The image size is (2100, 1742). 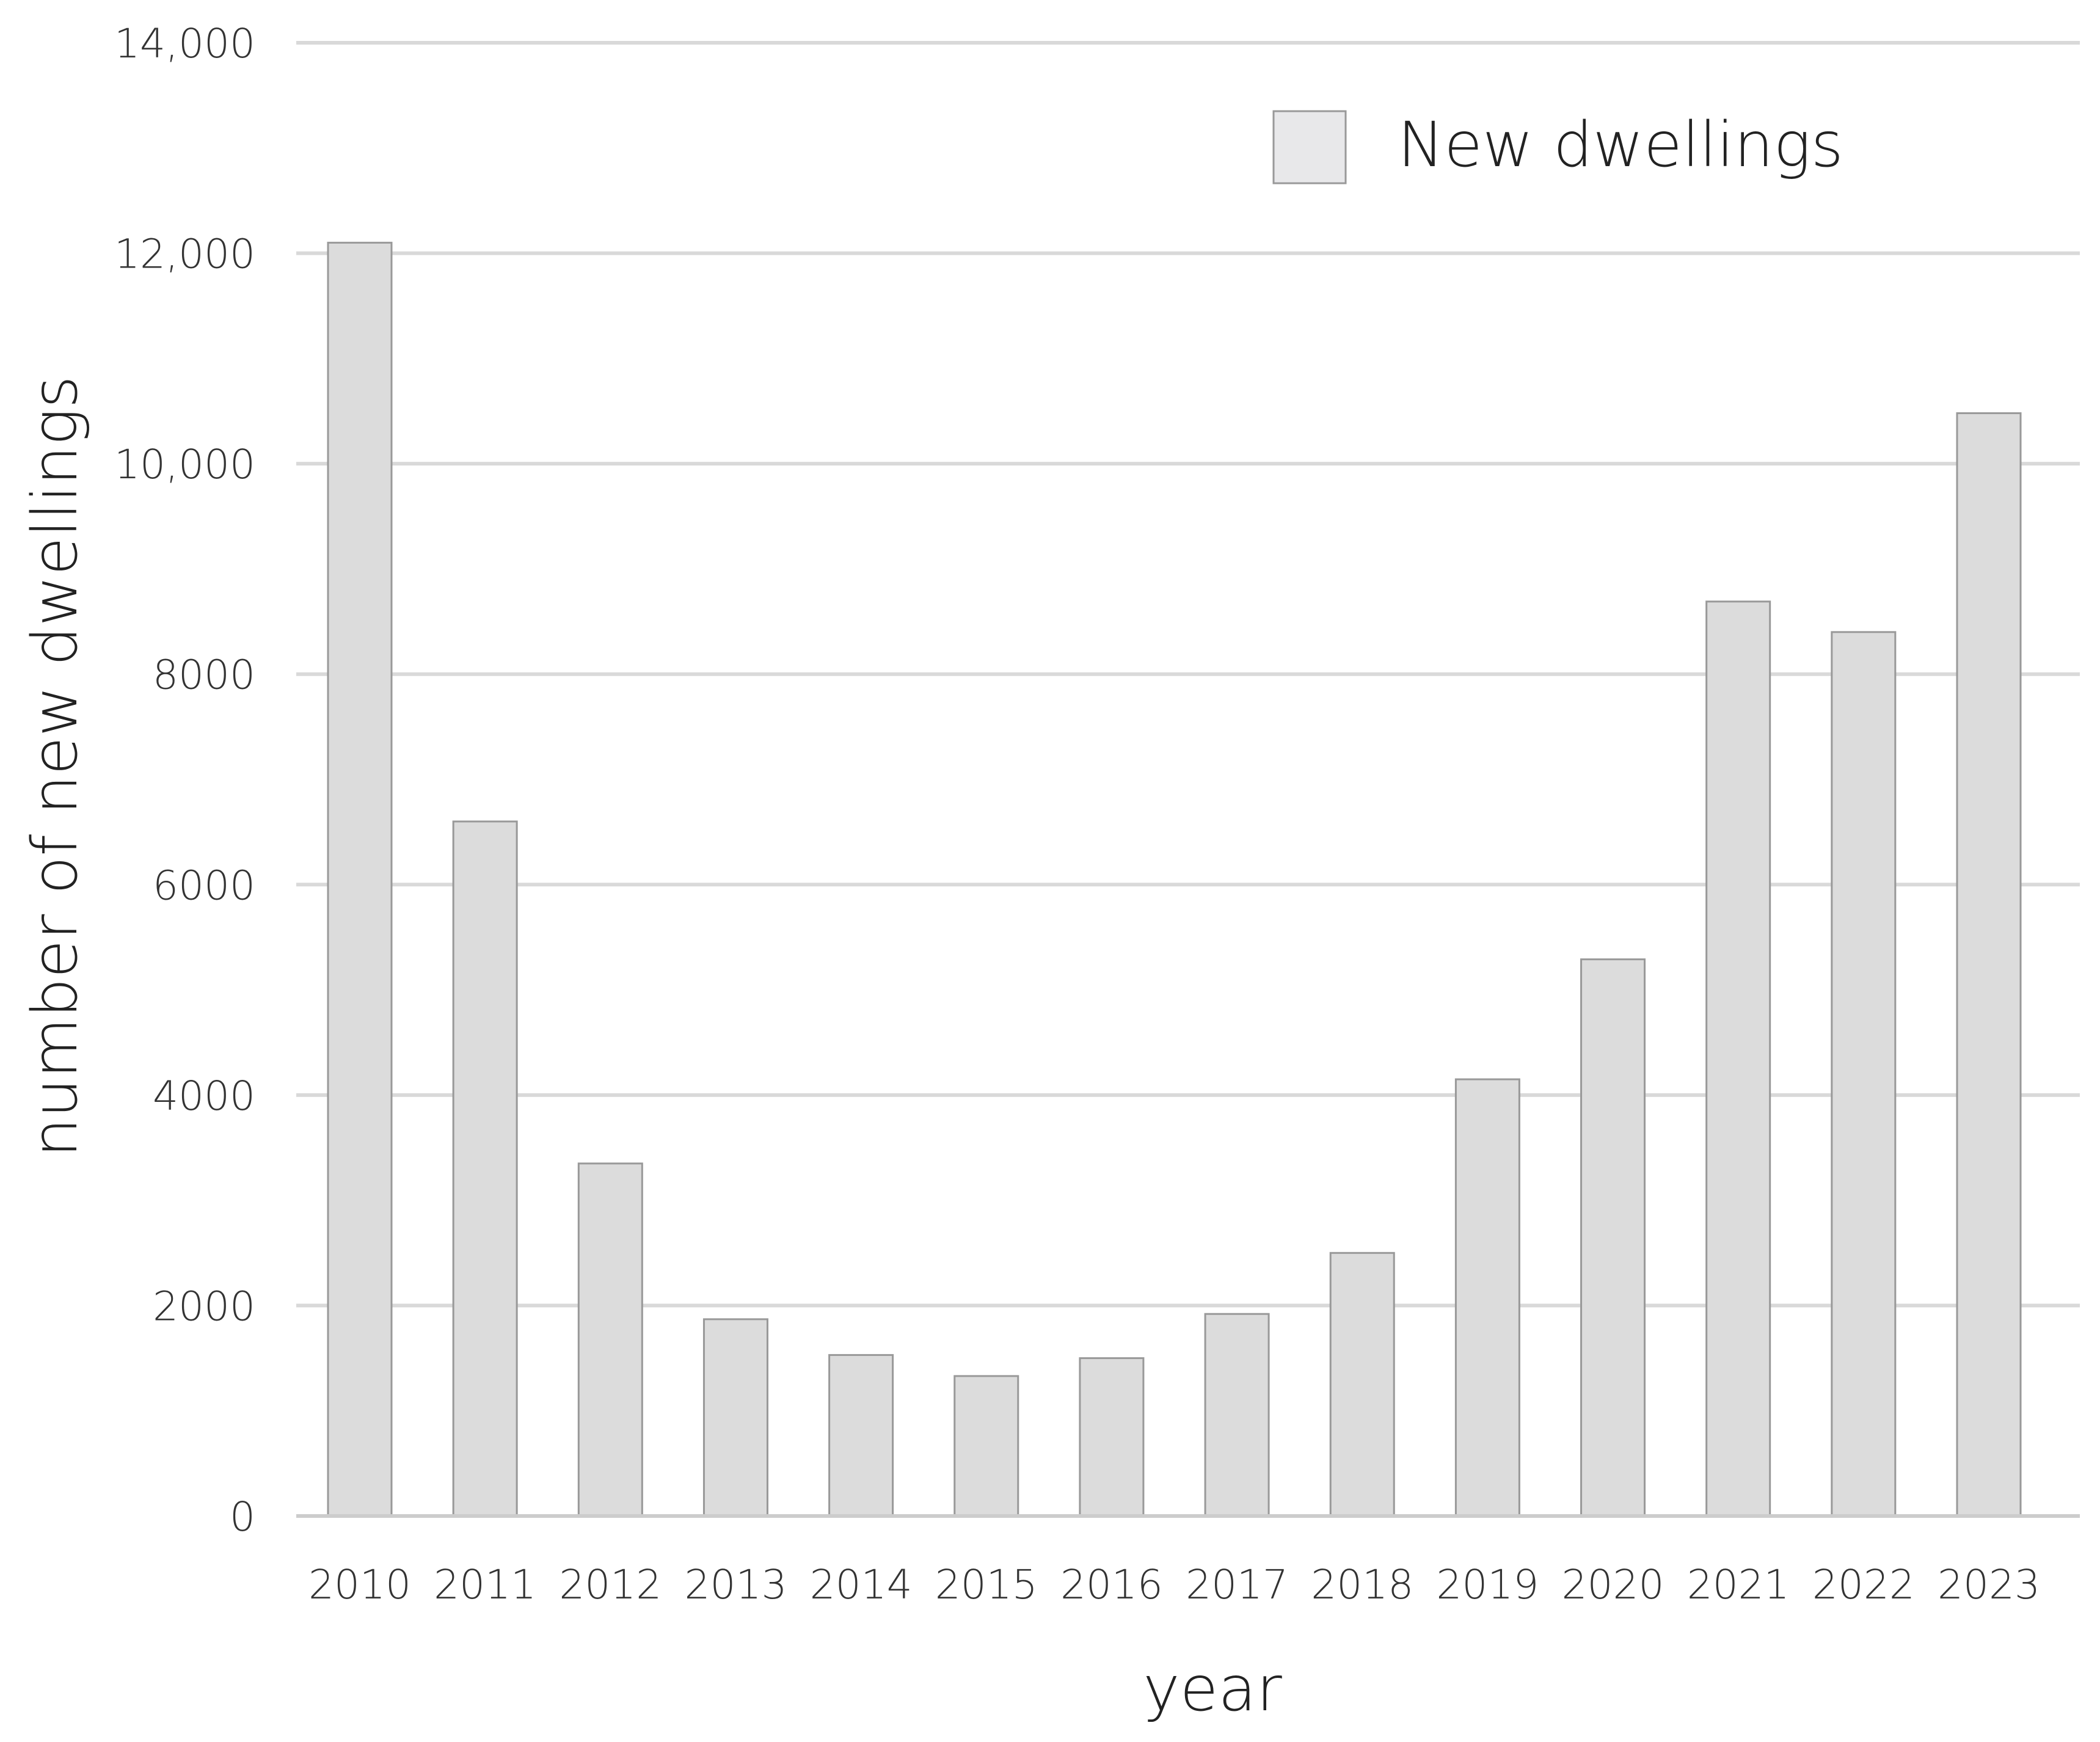 What do you see at coordinates (56, 766) in the screenshot?
I see `y-axis-title: number of new dwellings` at bounding box center [56, 766].